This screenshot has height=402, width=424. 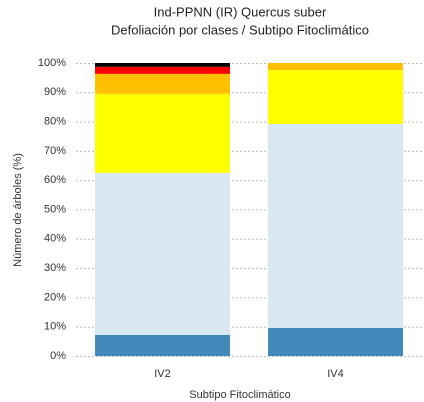 What do you see at coordinates (55, 209) in the screenshot?
I see `y-tick-label: 50%` at bounding box center [55, 209].